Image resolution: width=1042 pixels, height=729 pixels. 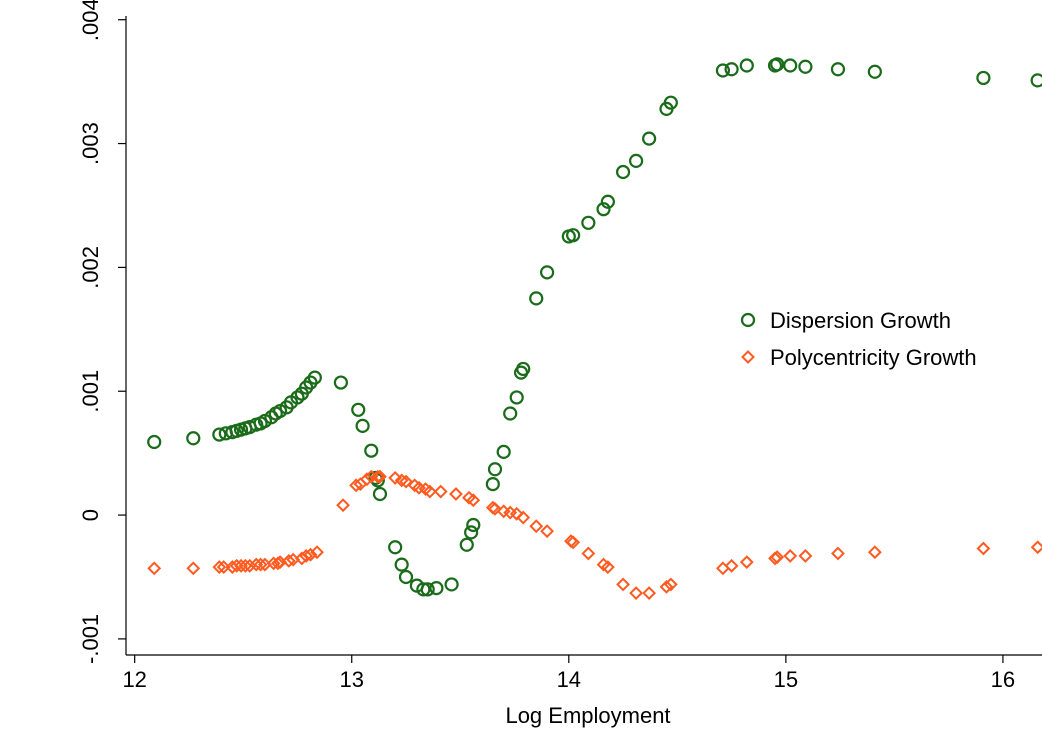 I want to click on x-tick-label: 15, so click(x=786, y=679).